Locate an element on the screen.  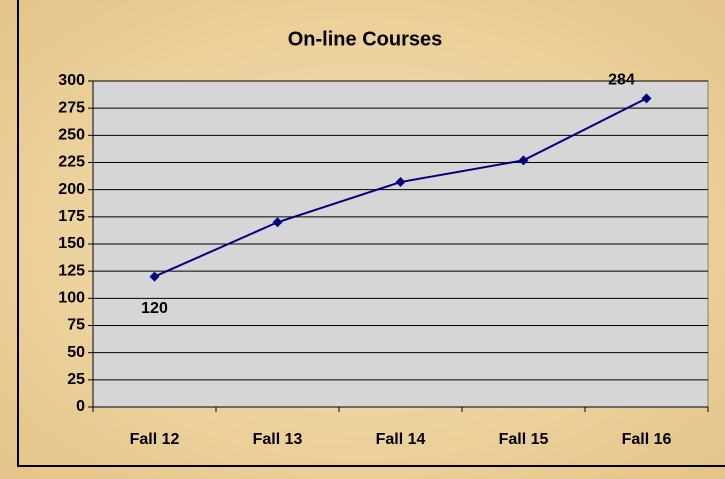
y-tick-label: 225 is located at coordinates (71, 162).